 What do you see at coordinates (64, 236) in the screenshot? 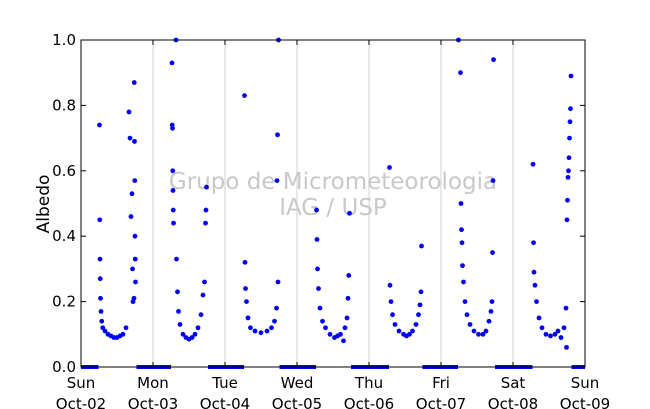
I see `y-tick-label: 0.4` at bounding box center [64, 236].